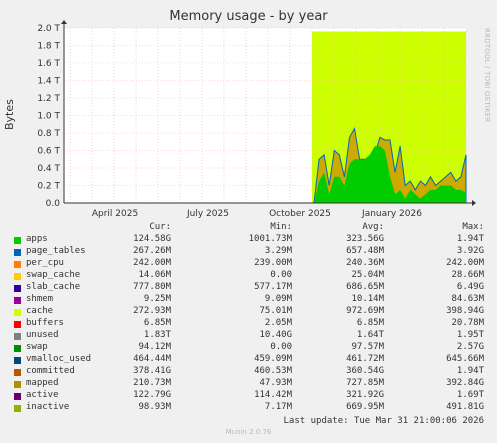 The height and width of the screenshot is (443, 497). Describe the element at coordinates (48, 117) in the screenshot. I see `y-tick-label: 1.0 T` at that location.